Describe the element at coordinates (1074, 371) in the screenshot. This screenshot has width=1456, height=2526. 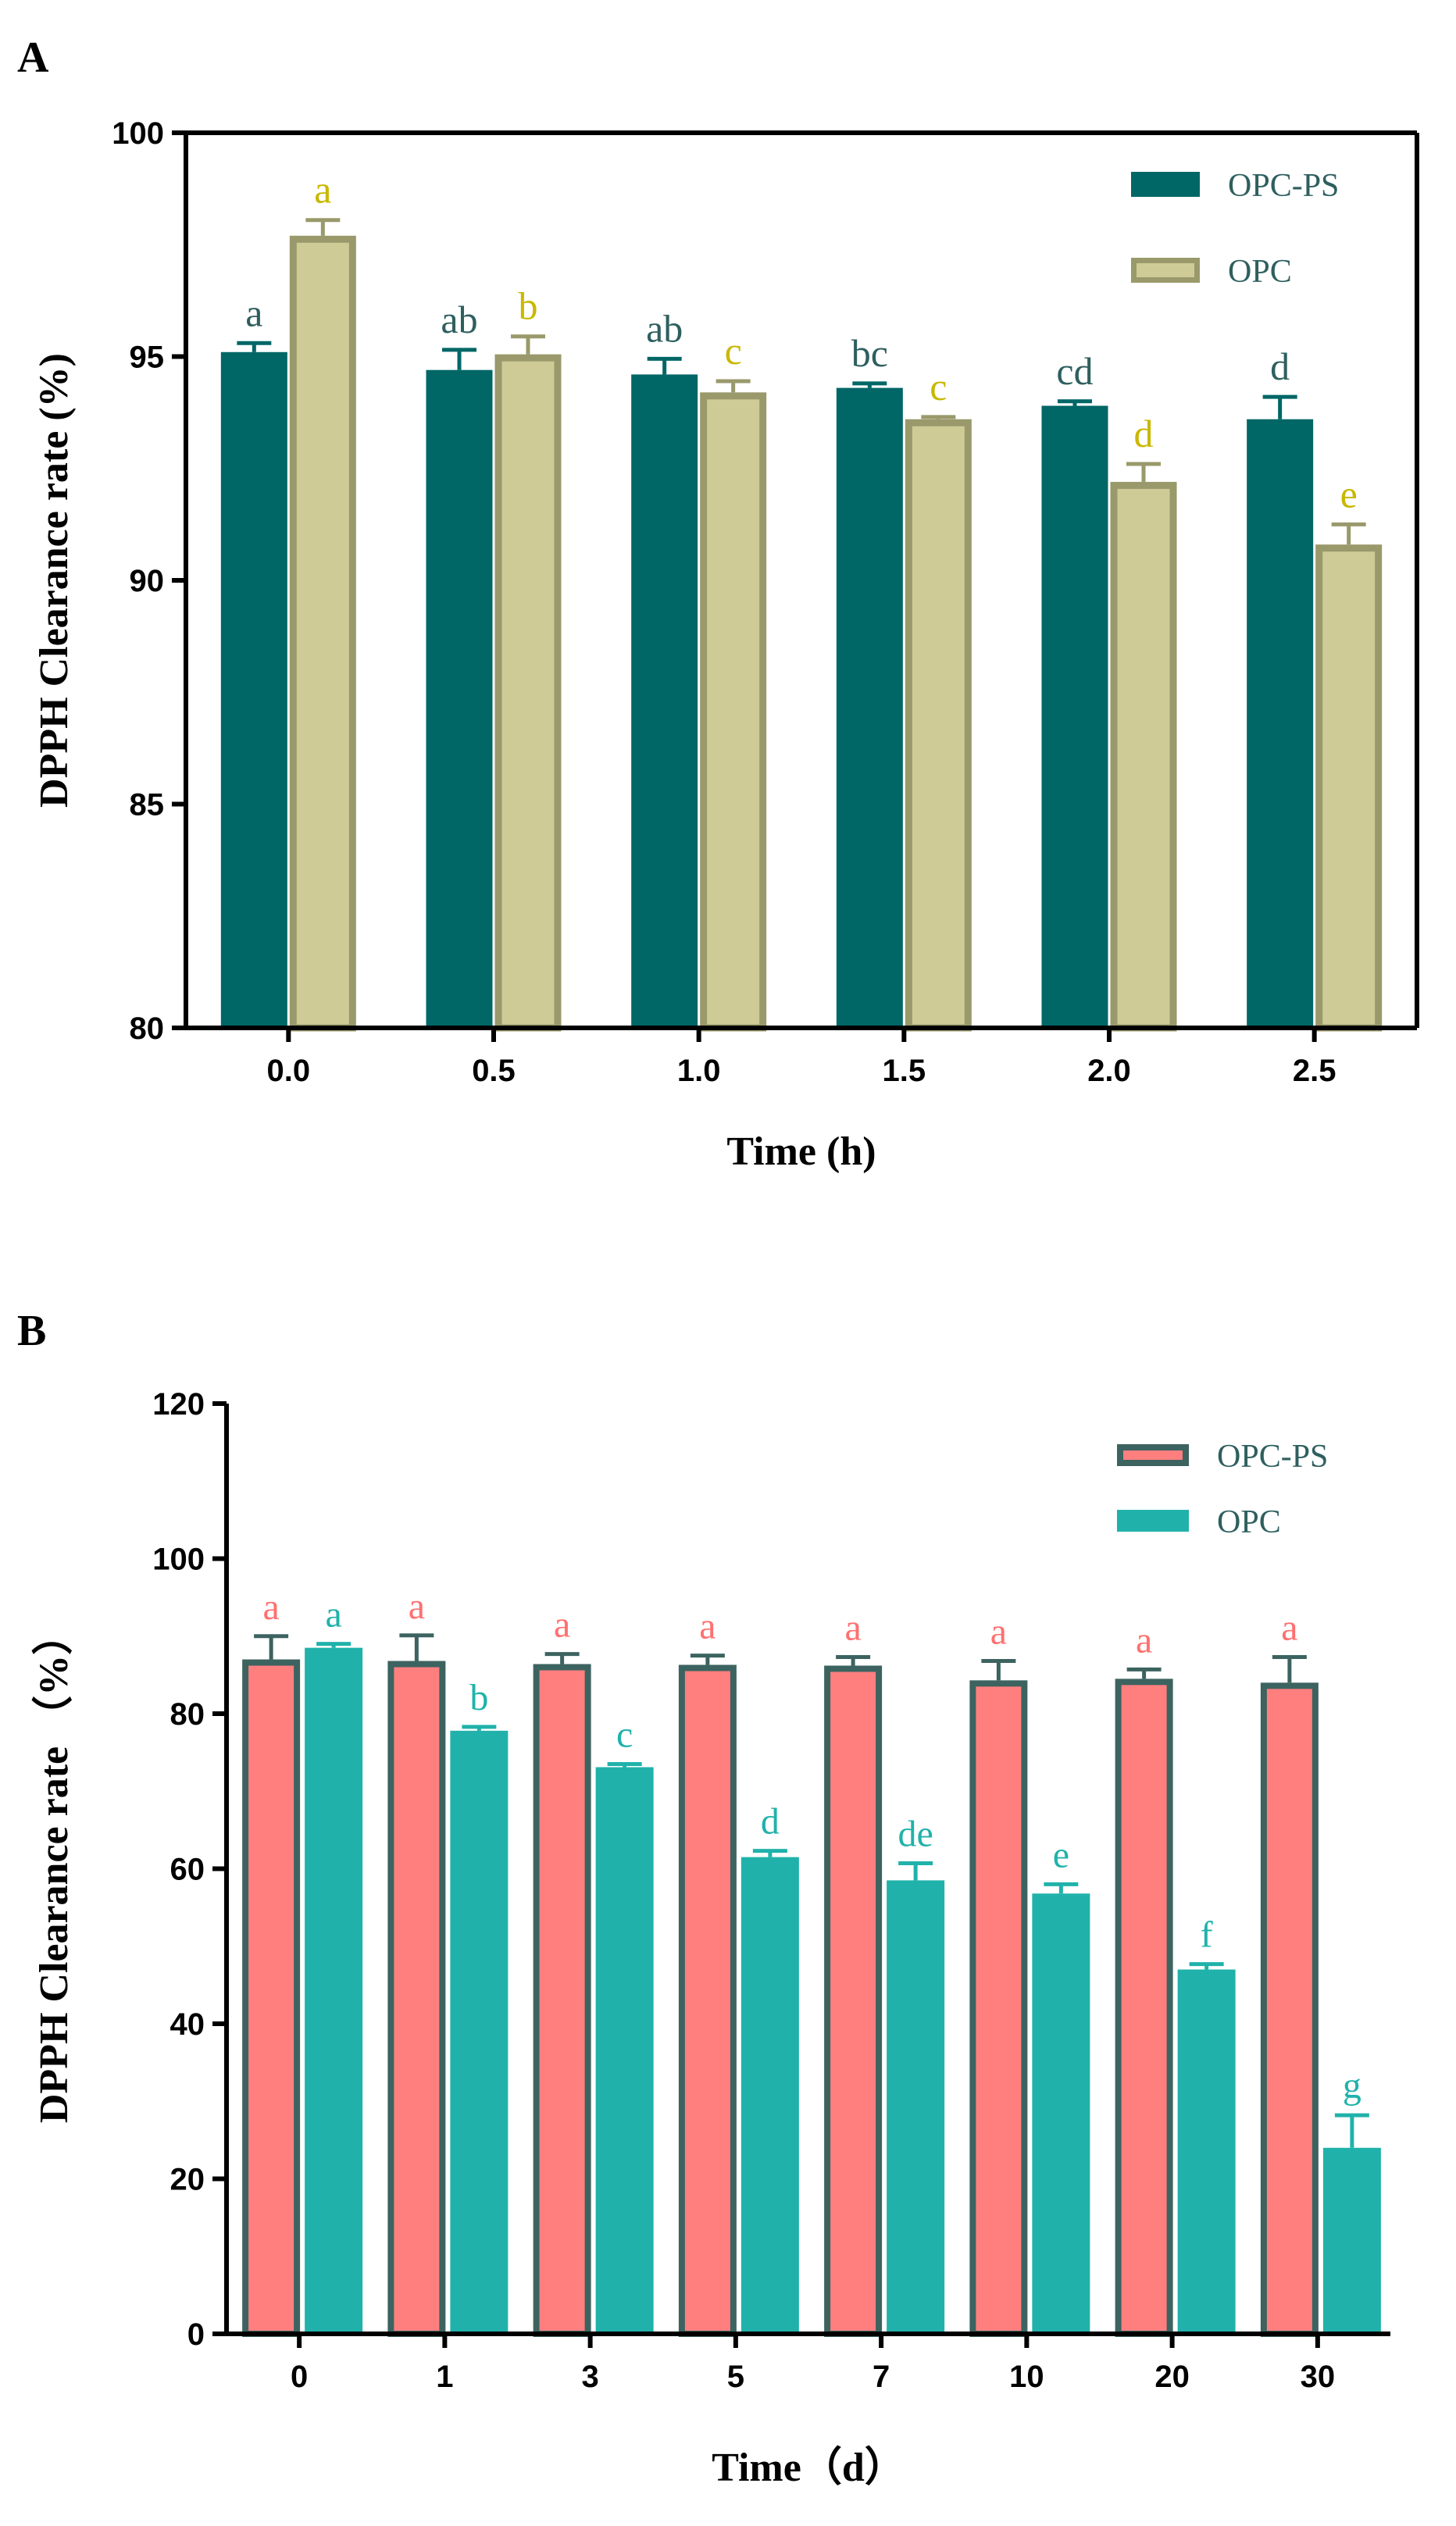
I see `significance-letter: cd` at that location.